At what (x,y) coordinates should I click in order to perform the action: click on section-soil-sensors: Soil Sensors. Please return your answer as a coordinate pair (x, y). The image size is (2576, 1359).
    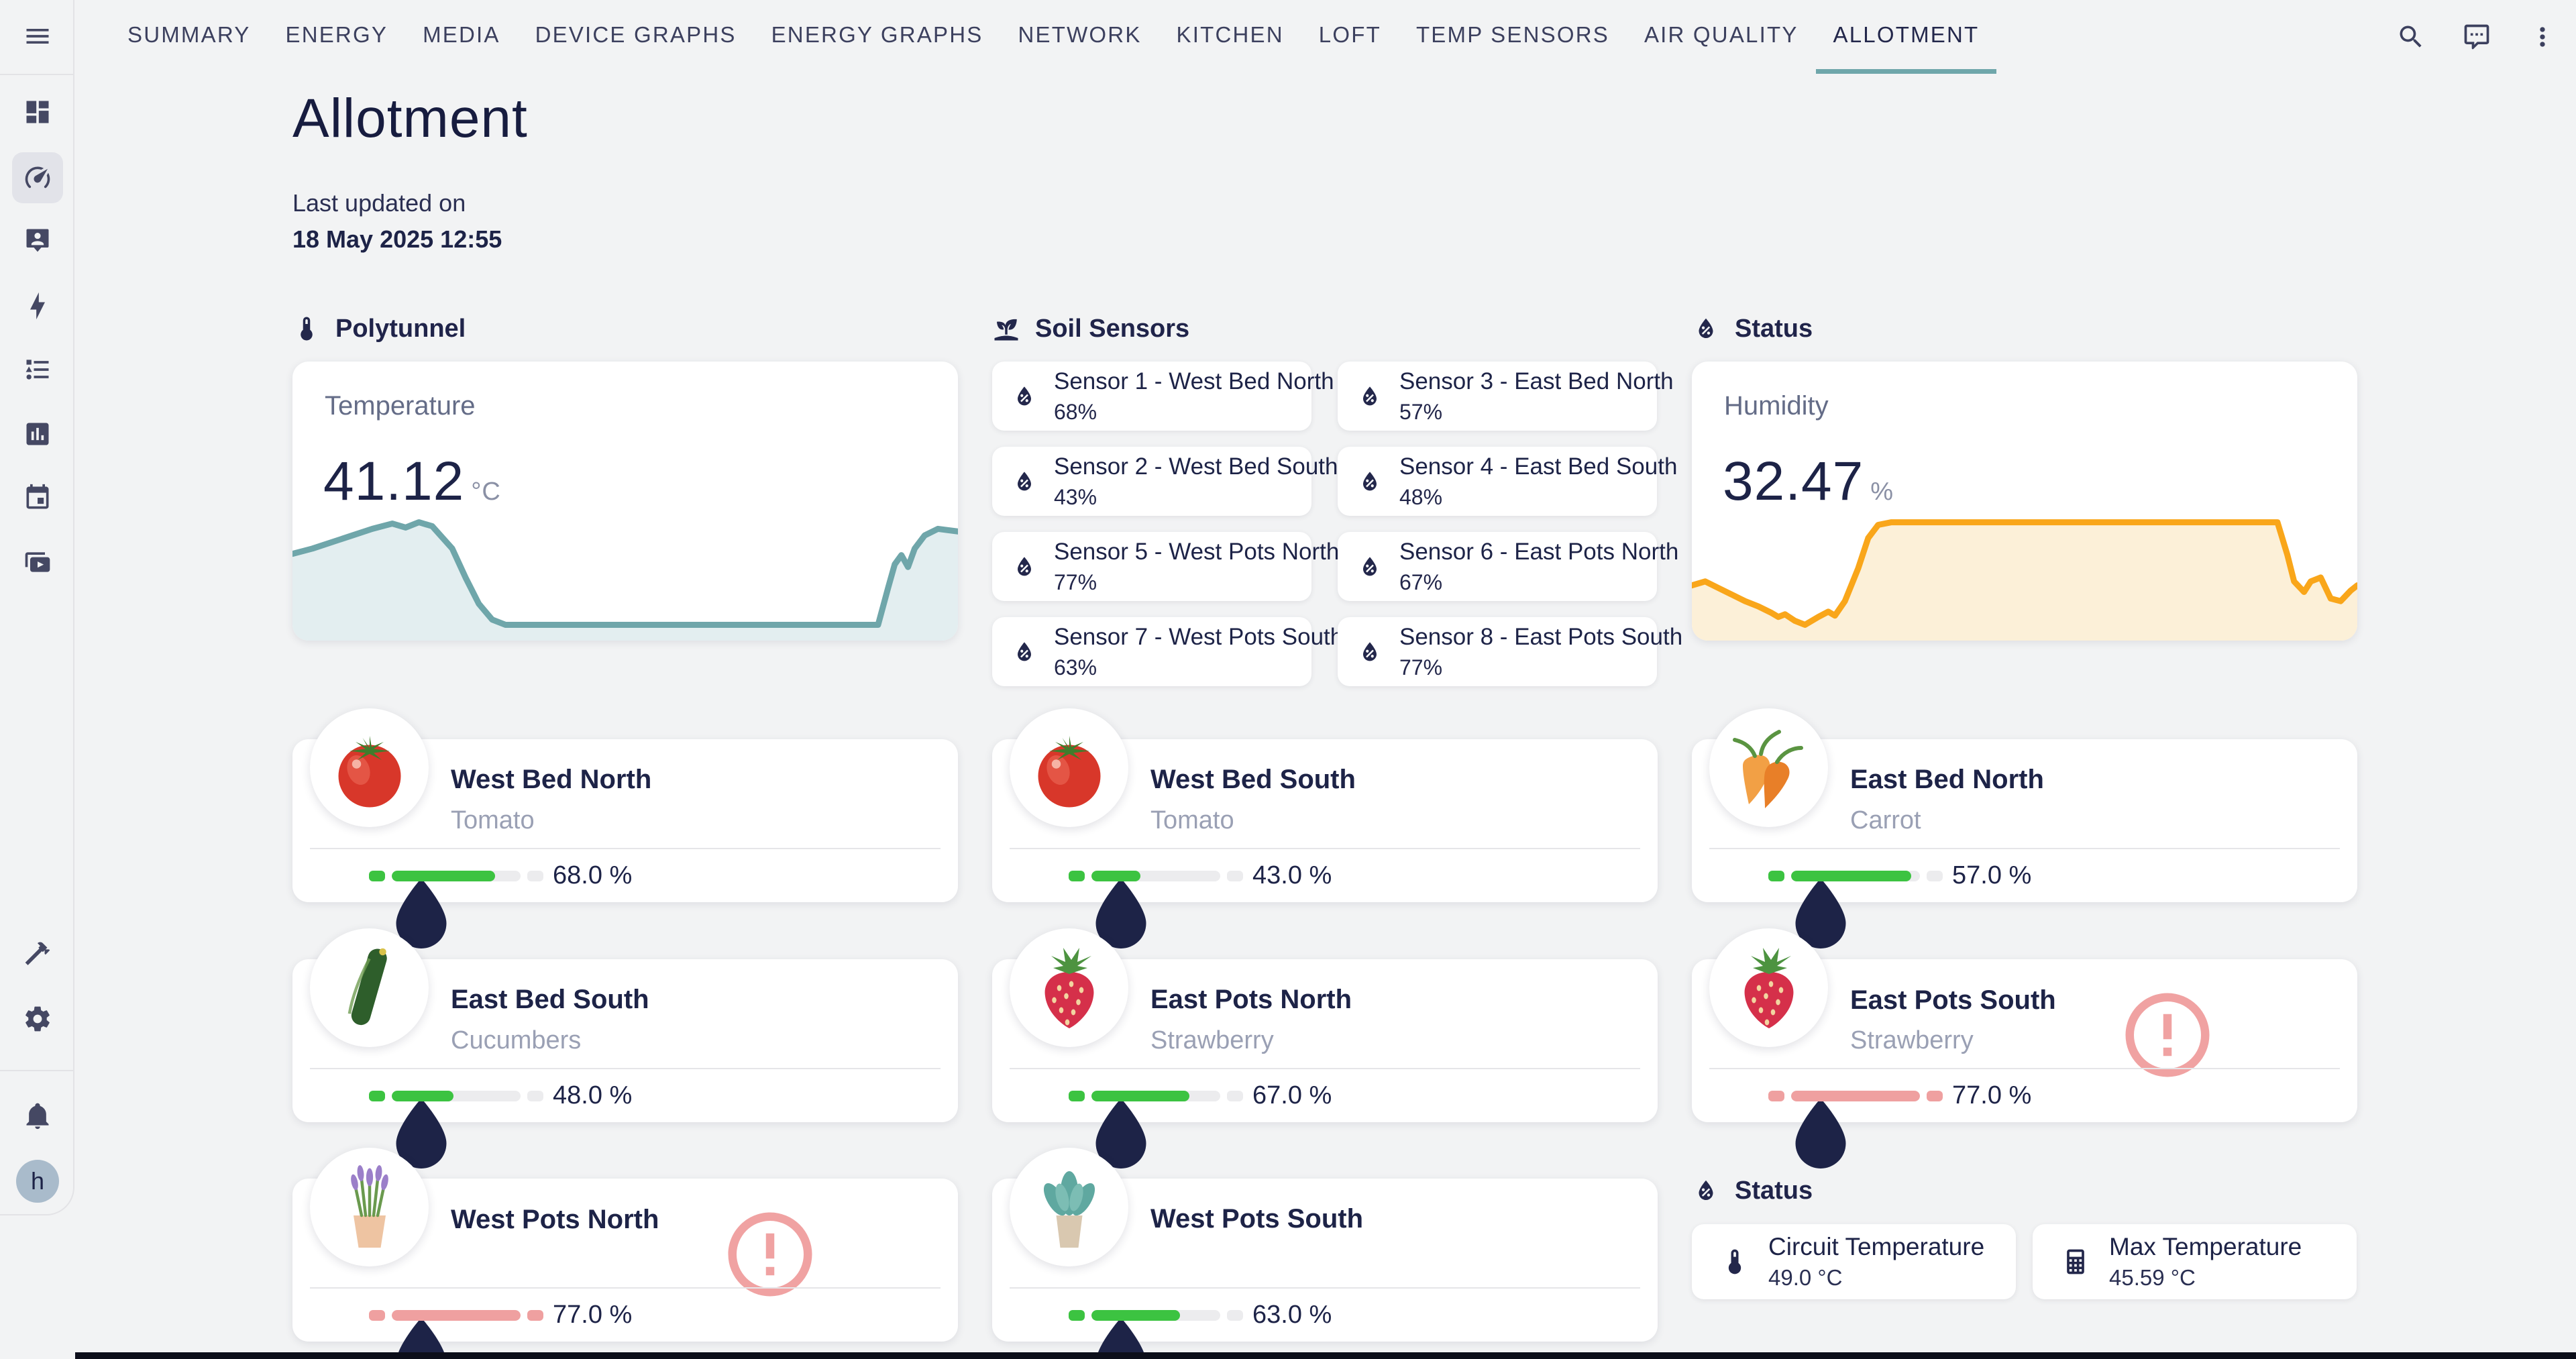
    Looking at the image, I should click on (1090, 328).